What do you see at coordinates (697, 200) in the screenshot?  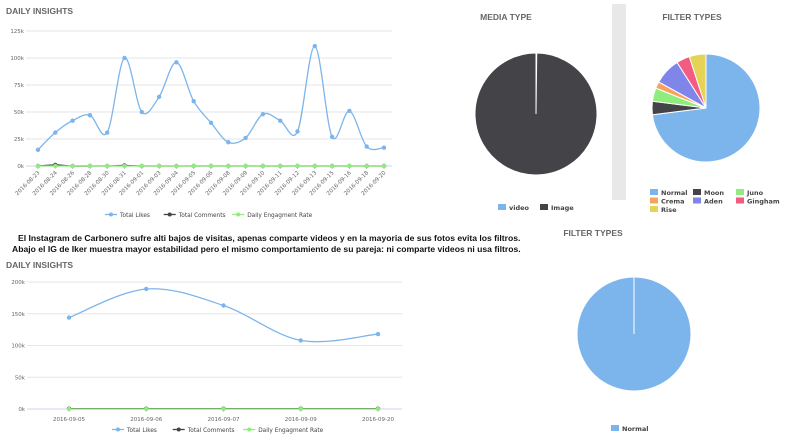 I see `legend-swatch-aden` at bounding box center [697, 200].